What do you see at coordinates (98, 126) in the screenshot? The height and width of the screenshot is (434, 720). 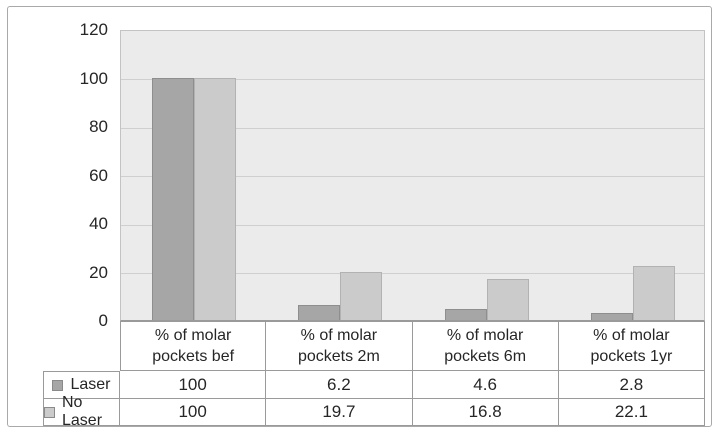 I see `y-axis-label-80: 80` at bounding box center [98, 126].